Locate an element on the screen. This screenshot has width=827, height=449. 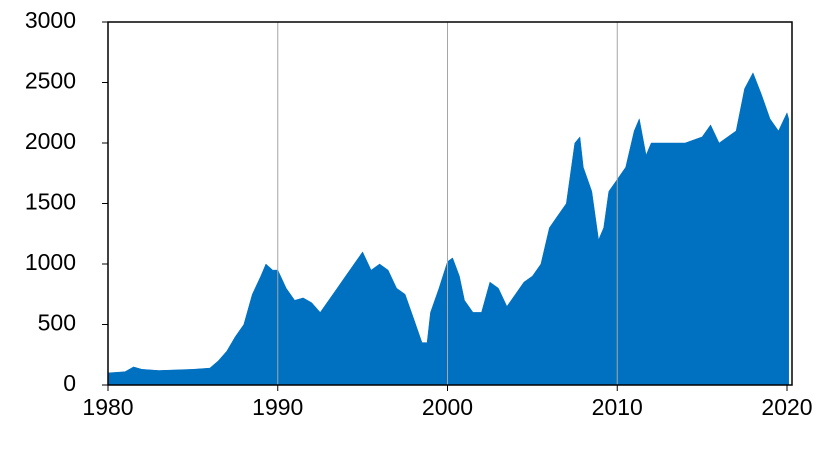
y-tick-label: 2000 is located at coordinates (50, 141).